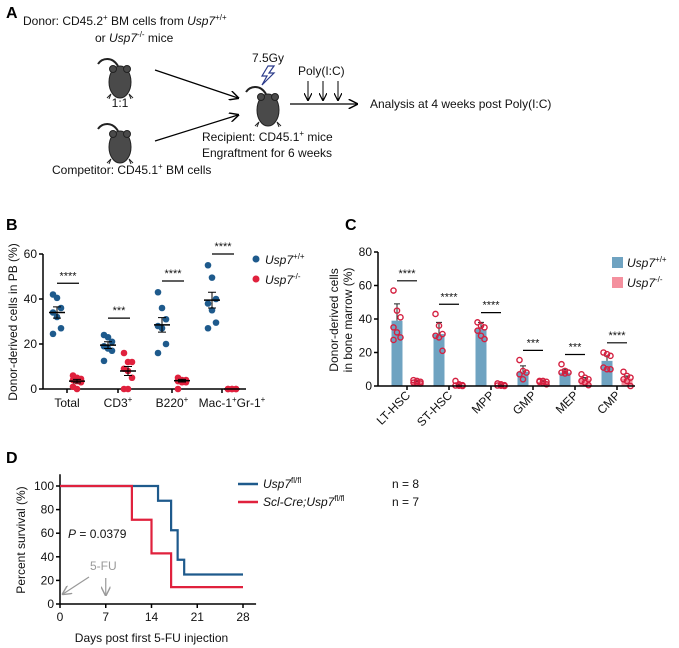 Image resolution: width=679 pixels, height=648 pixels. What do you see at coordinates (196, 83) in the screenshot?
I see `donor-arrow-icon` at bounding box center [196, 83].